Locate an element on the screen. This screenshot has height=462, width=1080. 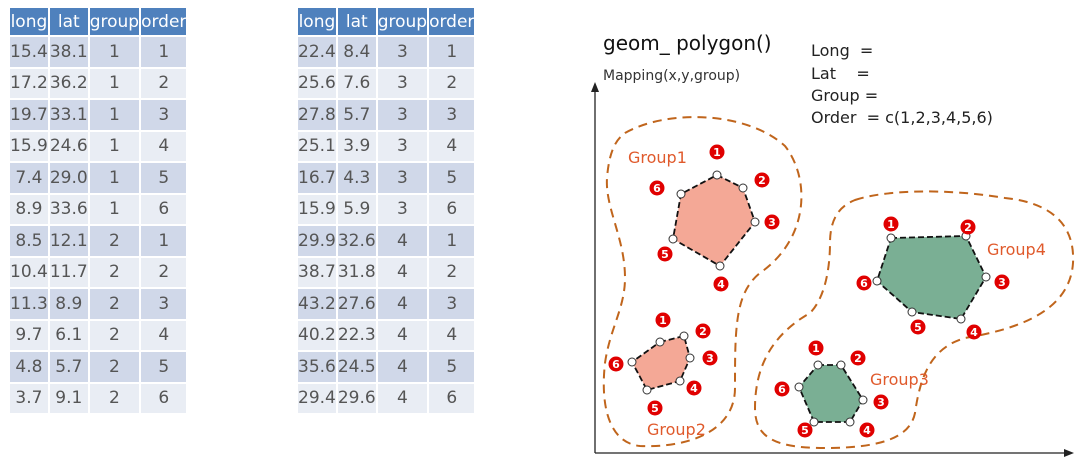
cell-lat: 5.9 is located at coordinates (356, 209).